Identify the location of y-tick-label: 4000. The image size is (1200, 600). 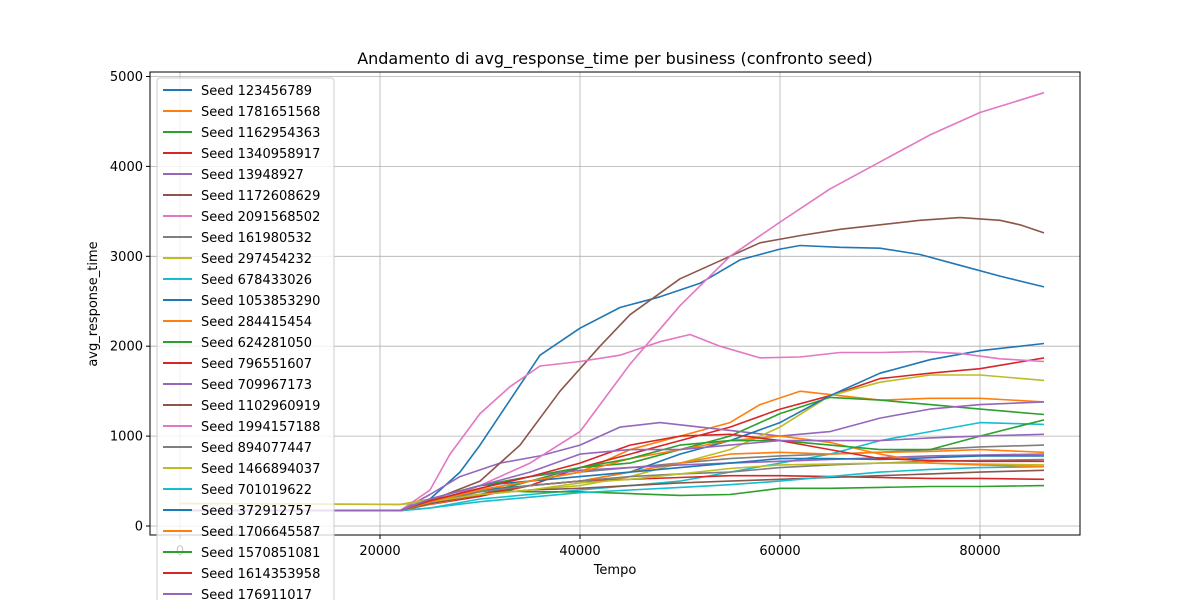
(126, 167).